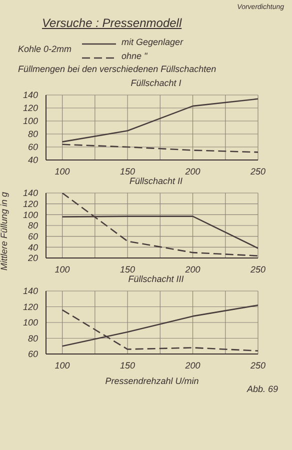 Image resolution: width=292 pixels, height=450 pixels. Describe the element at coordinates (153, 42) in the screenshot. I see `legend-label: mit Gegenlager` at that location.